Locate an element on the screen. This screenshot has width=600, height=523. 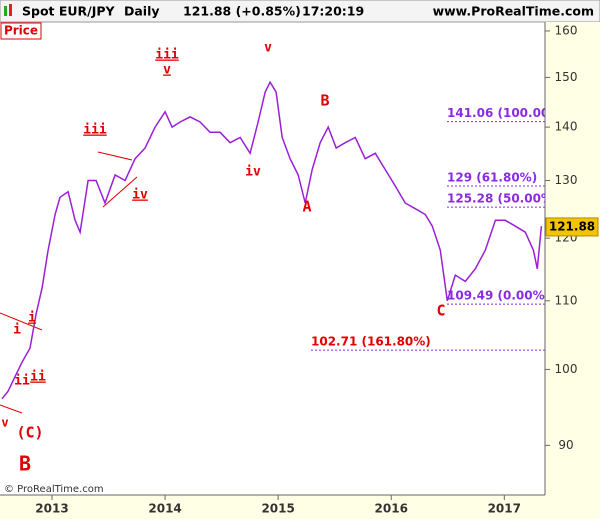
y-tick-label: 100 is located at coordinates (566, 369).